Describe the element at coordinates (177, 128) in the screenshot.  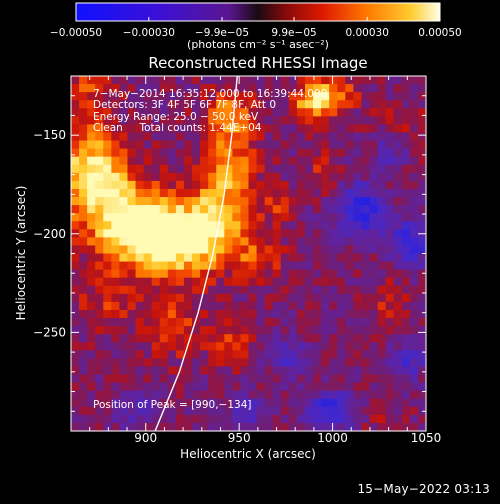
I see `info-total-counts: Clean Total counts: 1.44E+04` at that location.